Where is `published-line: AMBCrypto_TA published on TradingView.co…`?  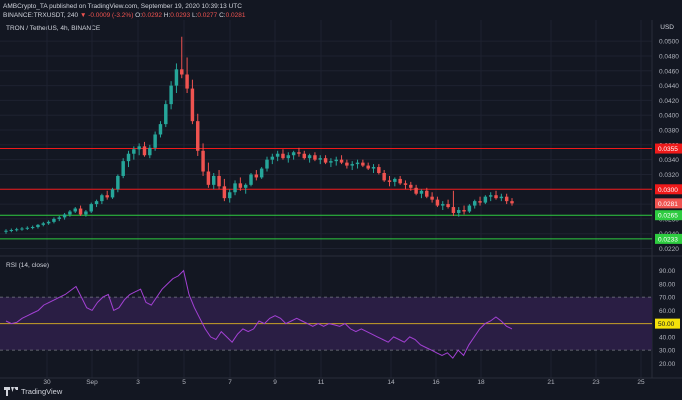
published-line: AMBCrypto_TA published on TradingView.co… is located at coordinates (122, 6).